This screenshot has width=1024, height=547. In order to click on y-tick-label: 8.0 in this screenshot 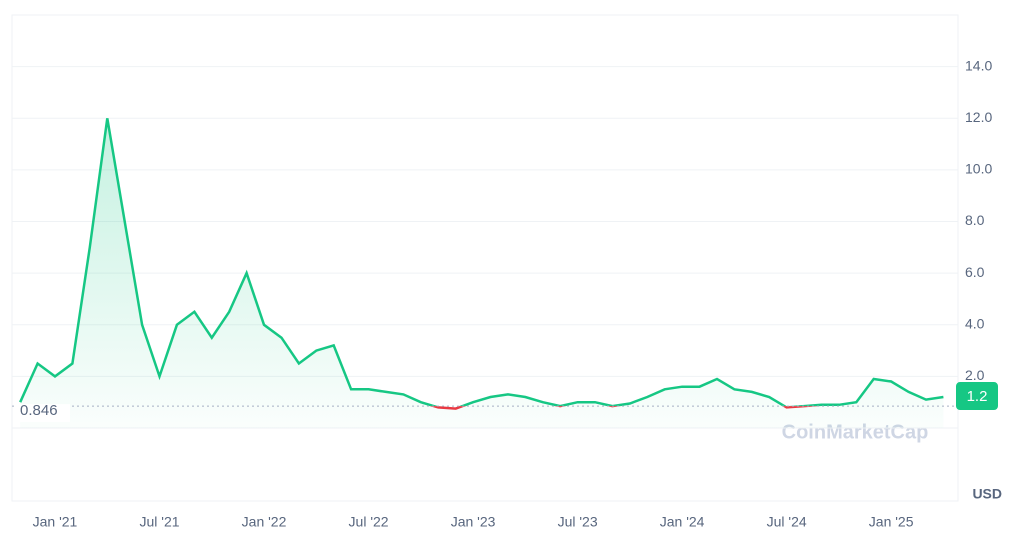, I will do `click(975, 220)`.